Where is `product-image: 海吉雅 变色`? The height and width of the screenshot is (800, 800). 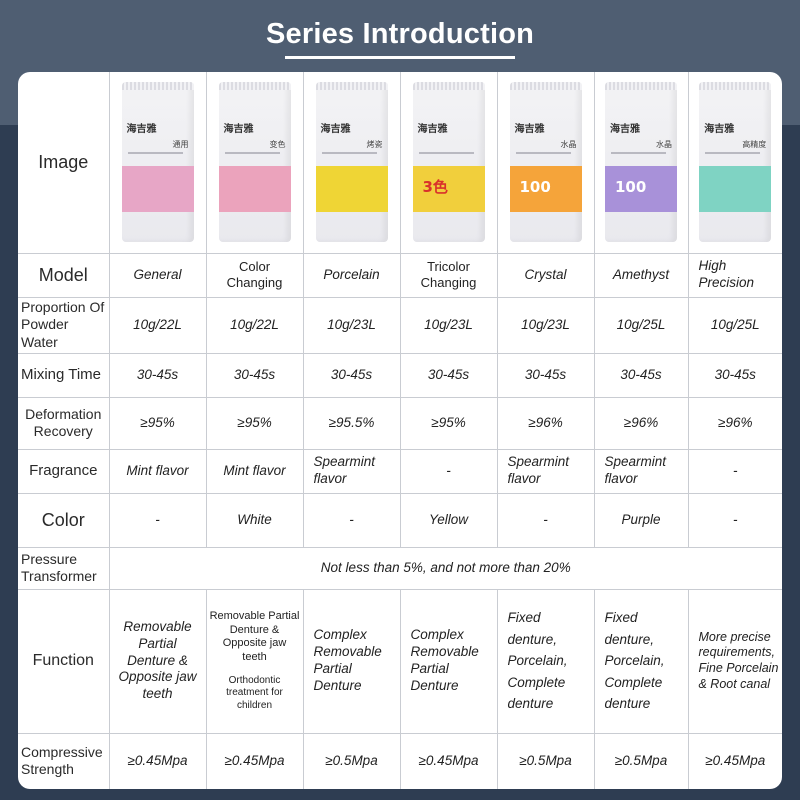
product-image: 海吉雅 变色 is located at coordinates (254, 163).